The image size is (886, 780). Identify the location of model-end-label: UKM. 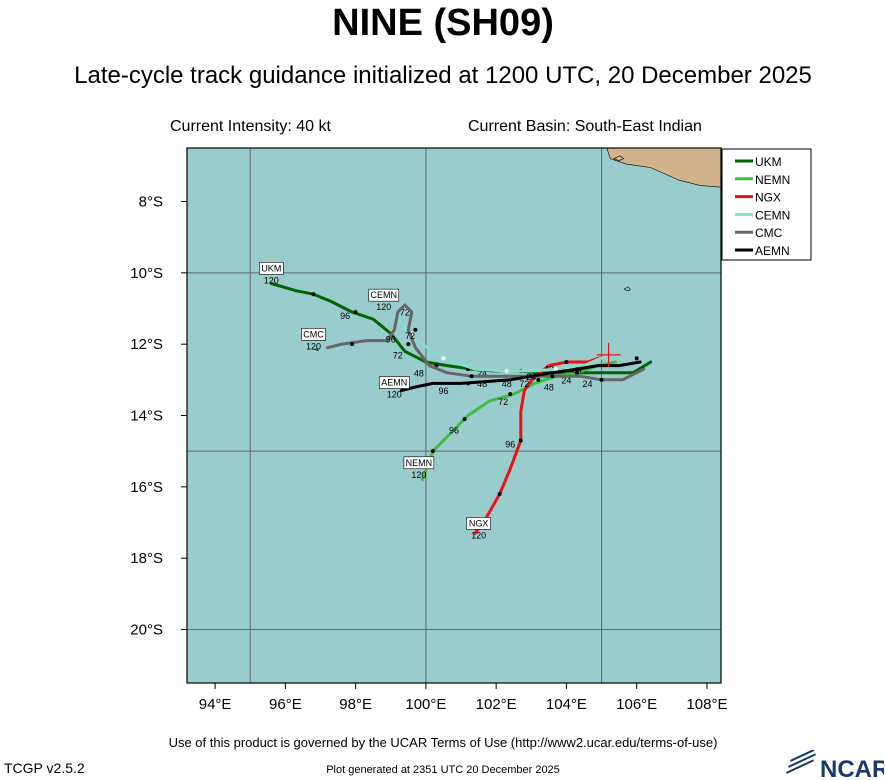
(271, 268).